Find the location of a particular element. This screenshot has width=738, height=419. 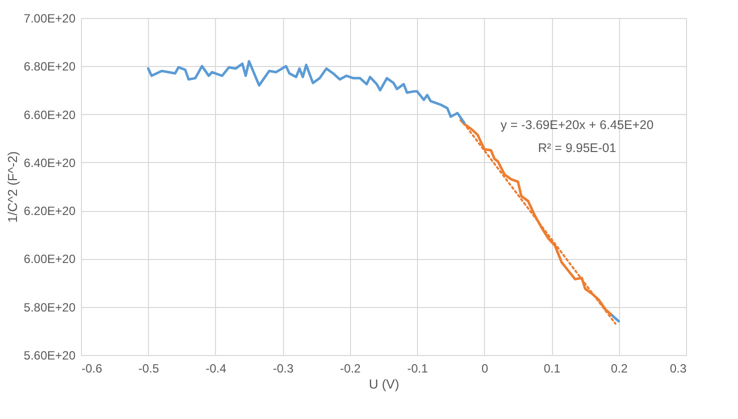

x-tick-label: -0.5 is located at coordinates (149, 369).